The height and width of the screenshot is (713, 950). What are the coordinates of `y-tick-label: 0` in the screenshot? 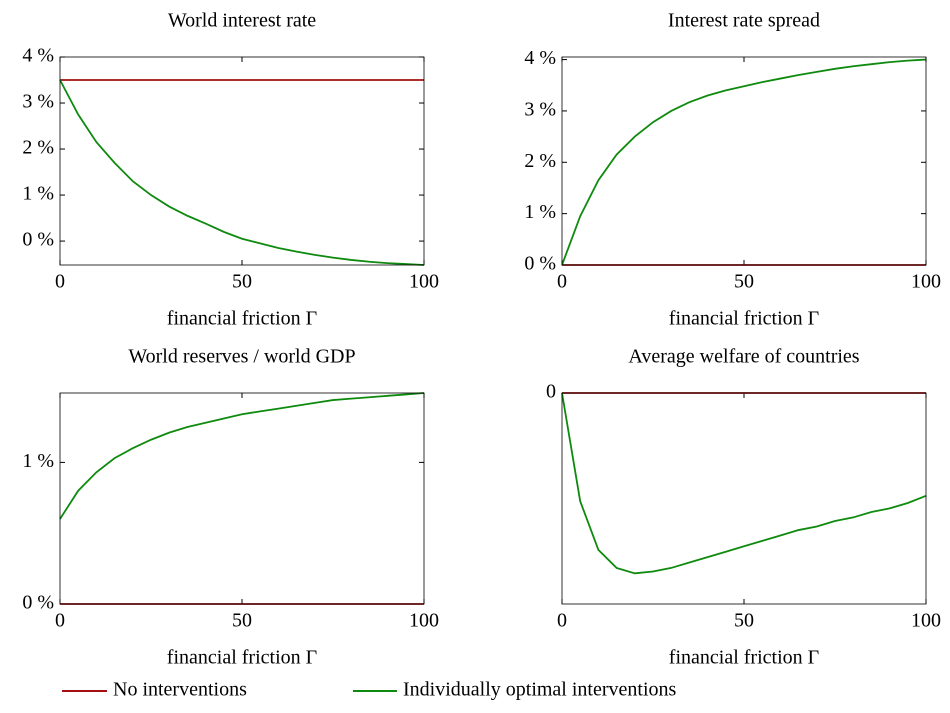 It's located at (551, 392).